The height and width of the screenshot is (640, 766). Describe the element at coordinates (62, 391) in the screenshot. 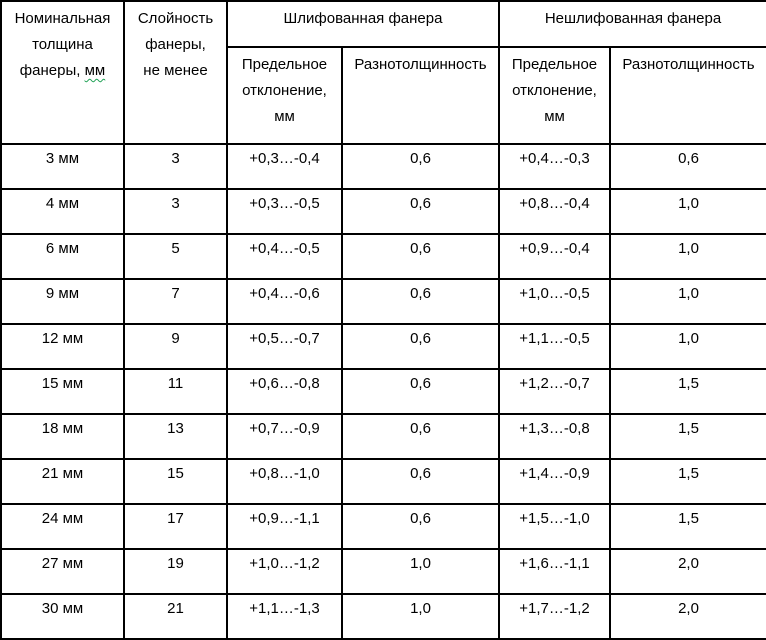

I see `cell-nominal-thickness: 15 мм` at that location.